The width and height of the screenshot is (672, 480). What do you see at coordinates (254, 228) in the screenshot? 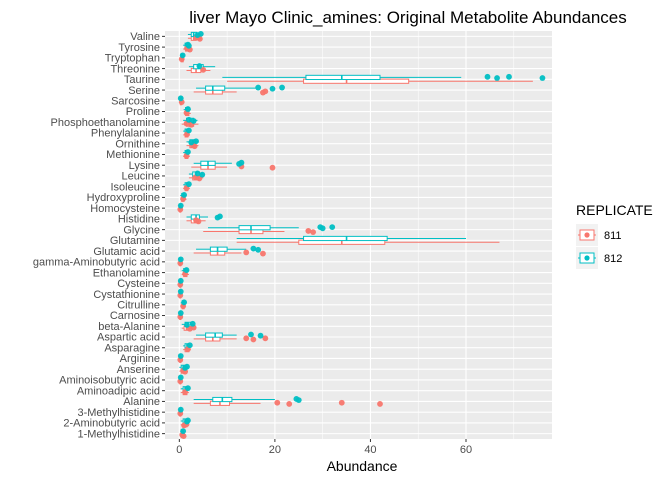
I see `box-Glycine` at bounding box center [254, 228].